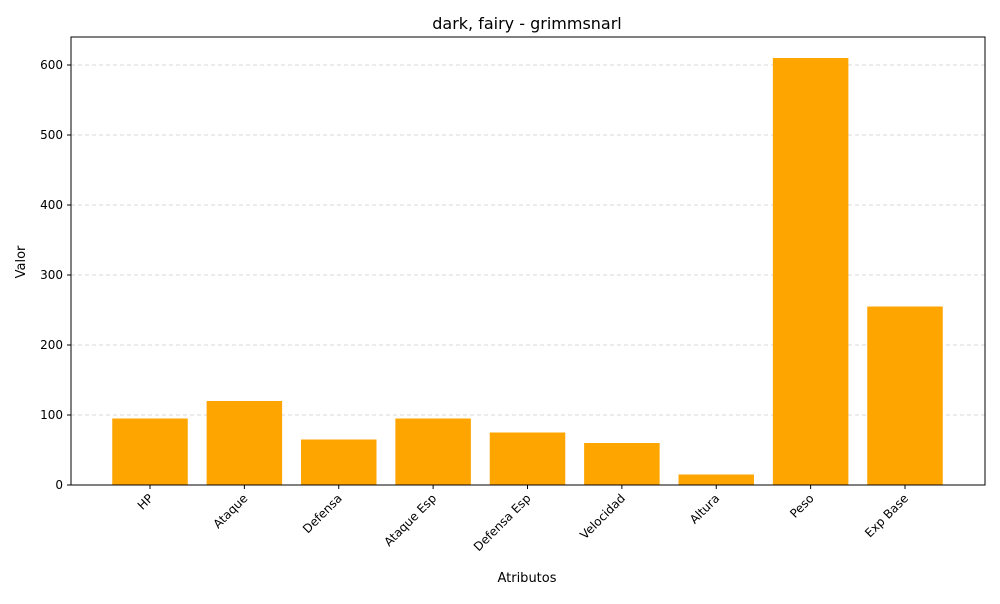  What do you see at coordinates (716, 479) in the screenshot?
I see `bar-altura` at bounding box center [716, 479].